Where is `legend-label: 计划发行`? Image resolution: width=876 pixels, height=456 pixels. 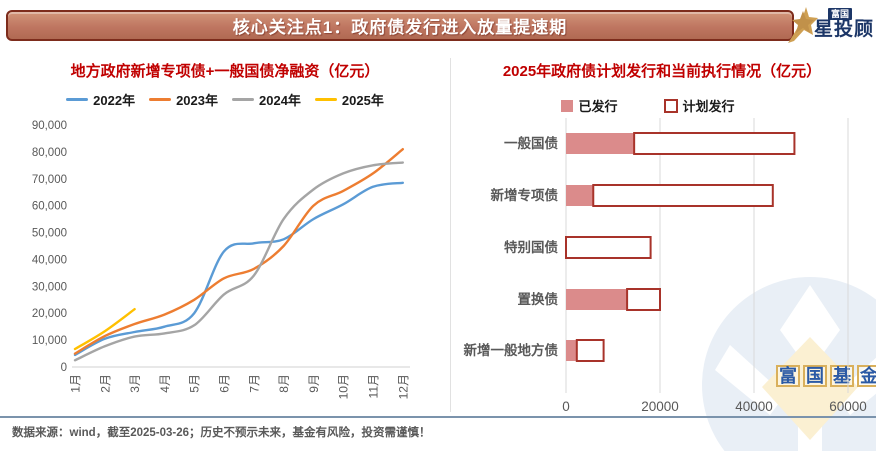
legend-label: 计划发行 is located at coordinates (708, 106).